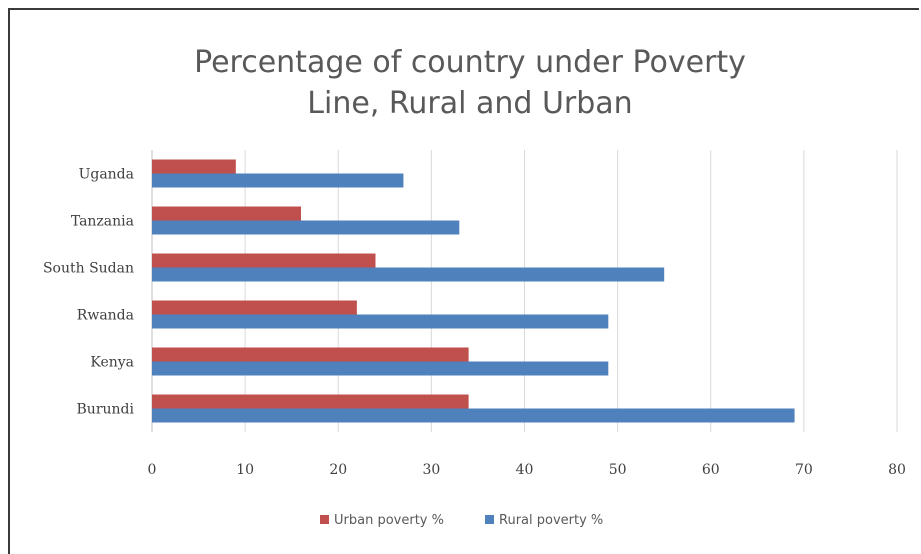  I want to click on x-tick-50: 50, so click(618, 470).